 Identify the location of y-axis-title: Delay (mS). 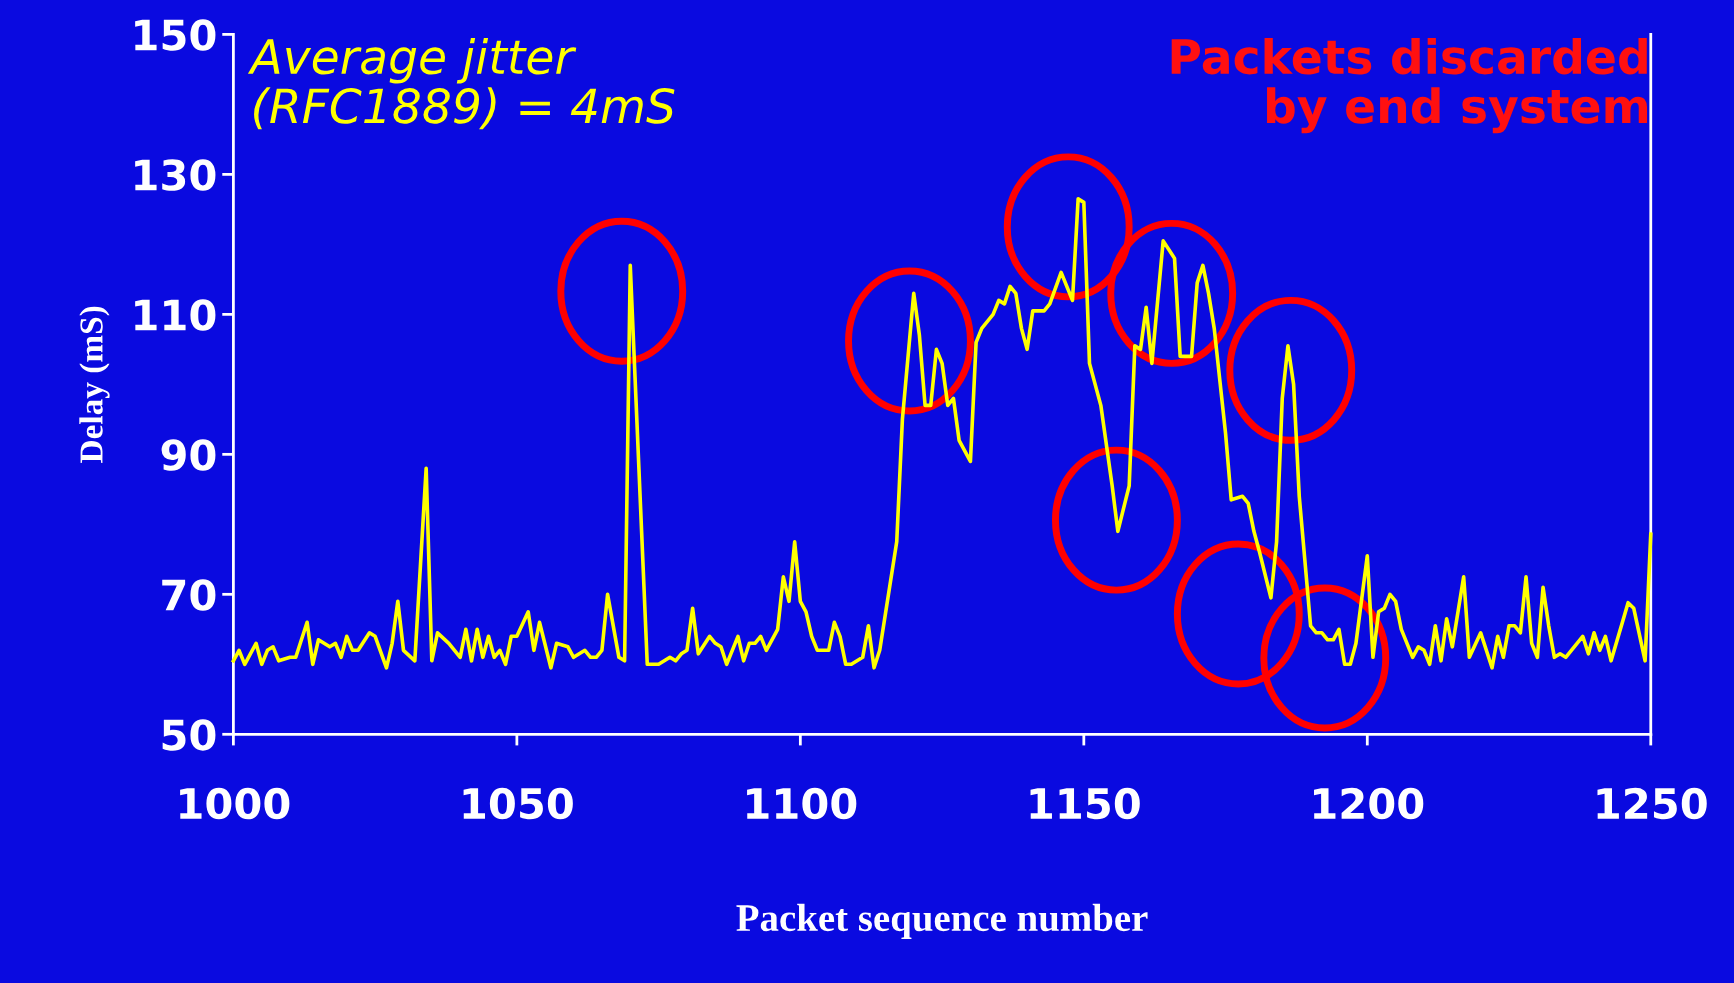
(94, 384).